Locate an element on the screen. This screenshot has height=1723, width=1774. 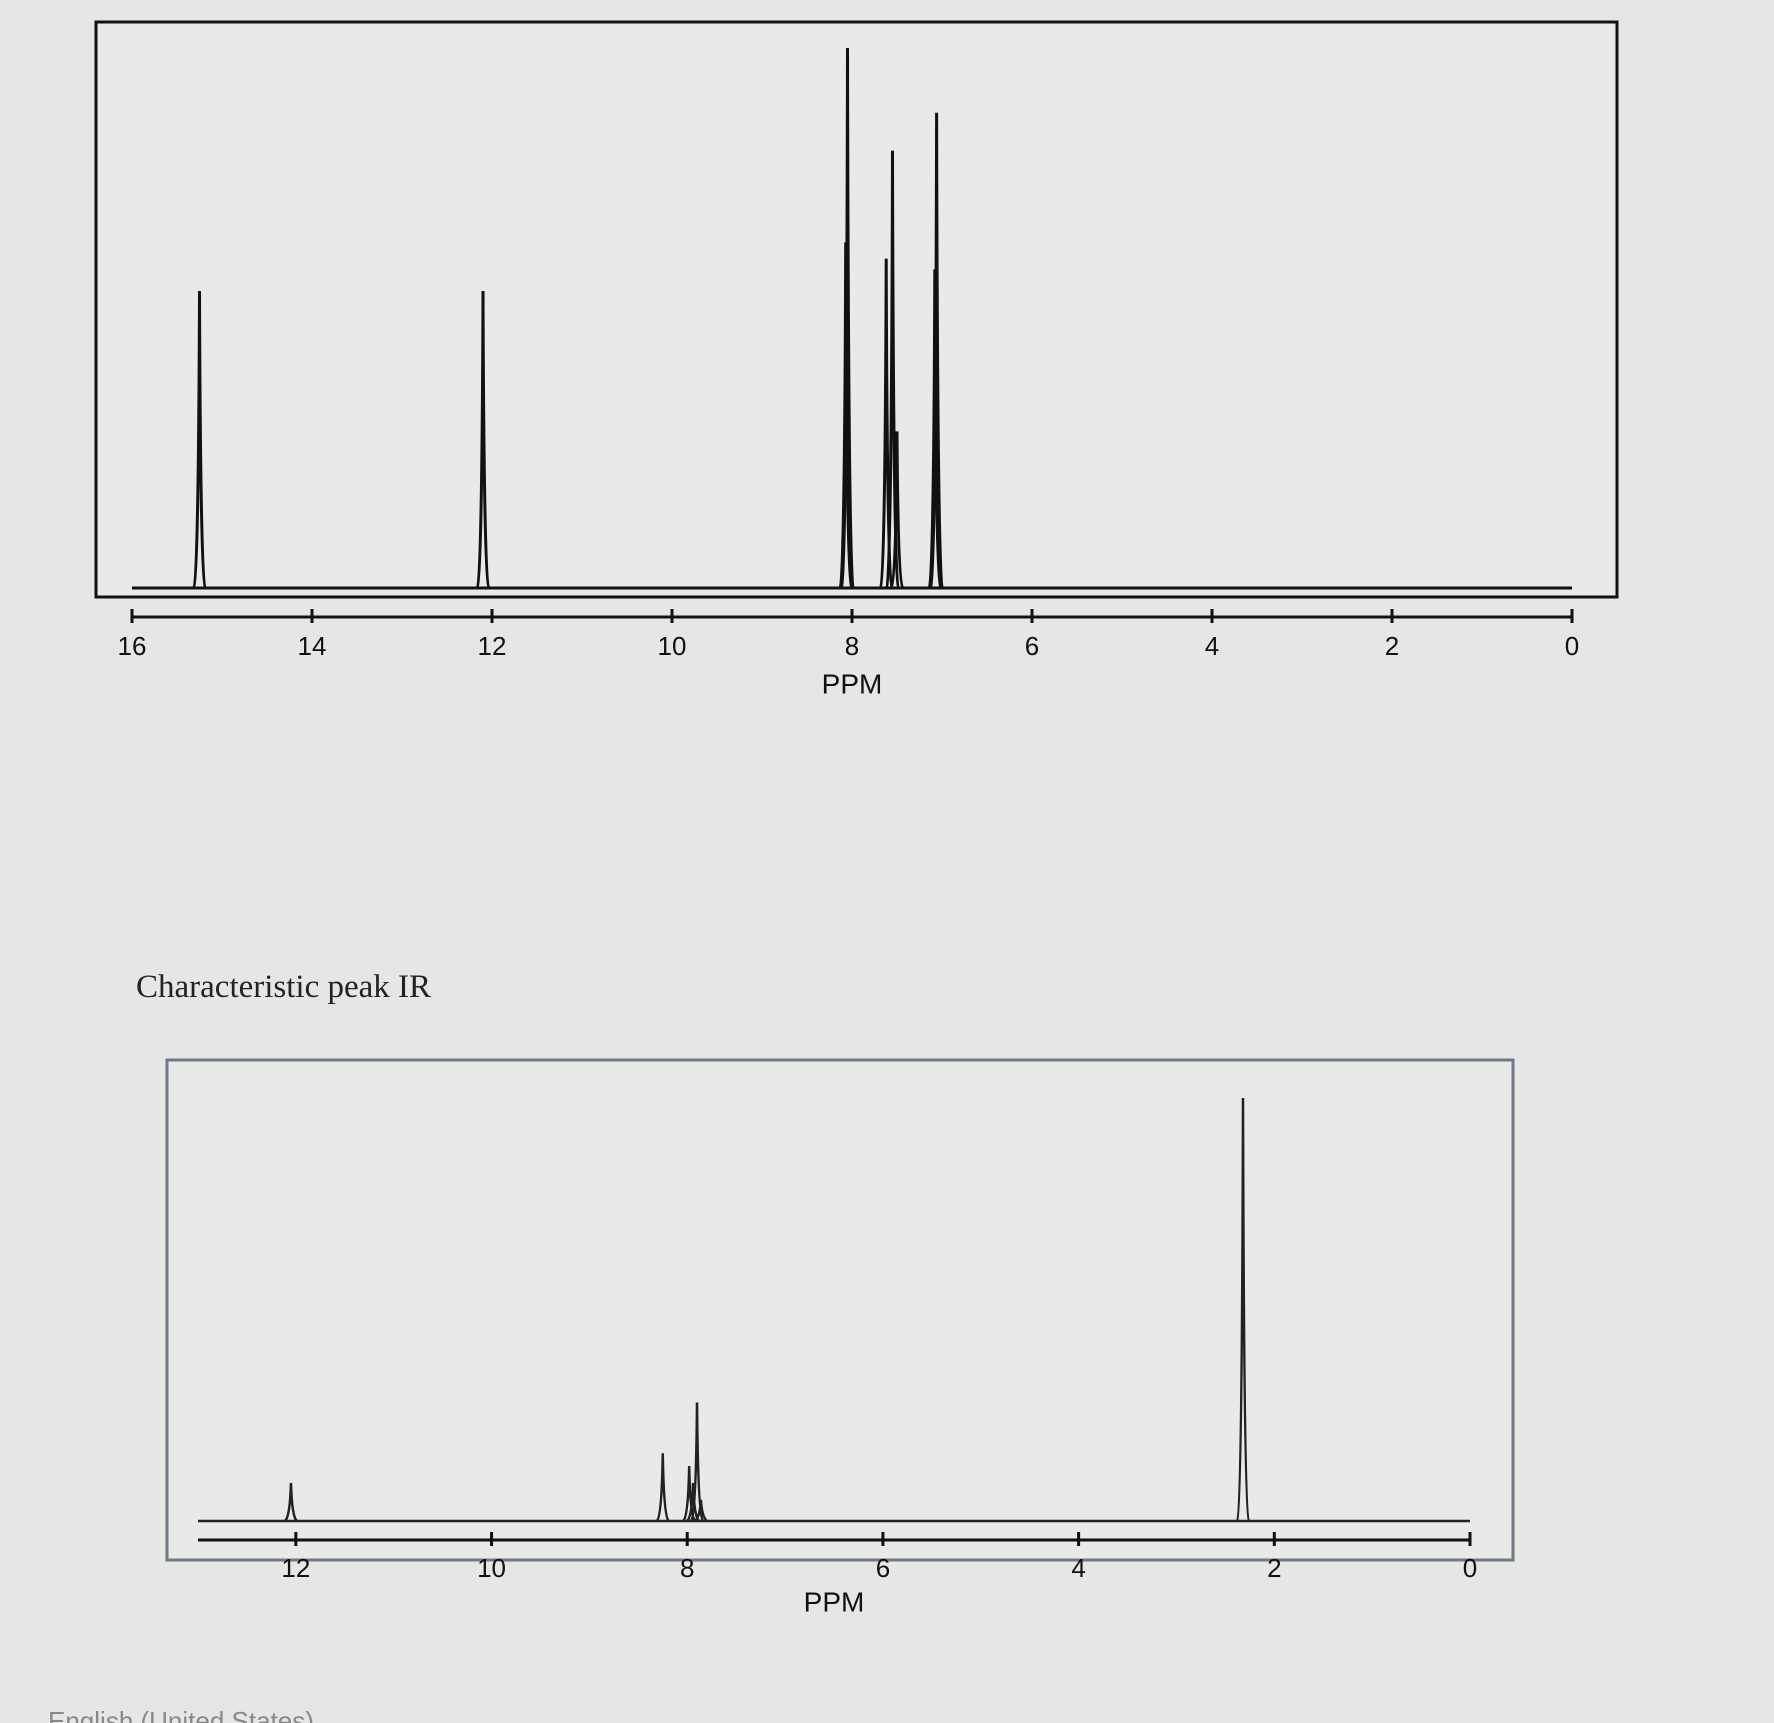
x-tick-label: 14 is located at coordinates (312, 646).